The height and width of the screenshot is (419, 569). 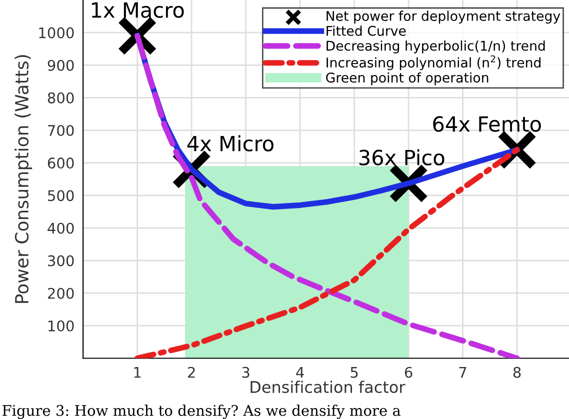 I want to click on y-tick-label: 200, so click(x=61, y=293).